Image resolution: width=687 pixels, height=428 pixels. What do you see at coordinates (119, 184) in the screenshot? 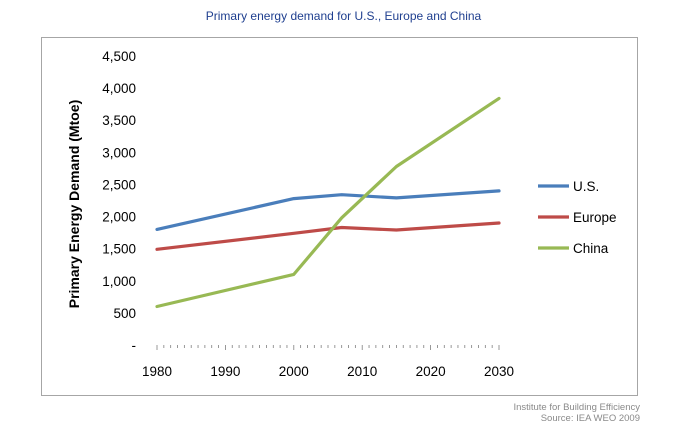
I see `y-tick-label: 2,500` at bounding box center [119, 184].